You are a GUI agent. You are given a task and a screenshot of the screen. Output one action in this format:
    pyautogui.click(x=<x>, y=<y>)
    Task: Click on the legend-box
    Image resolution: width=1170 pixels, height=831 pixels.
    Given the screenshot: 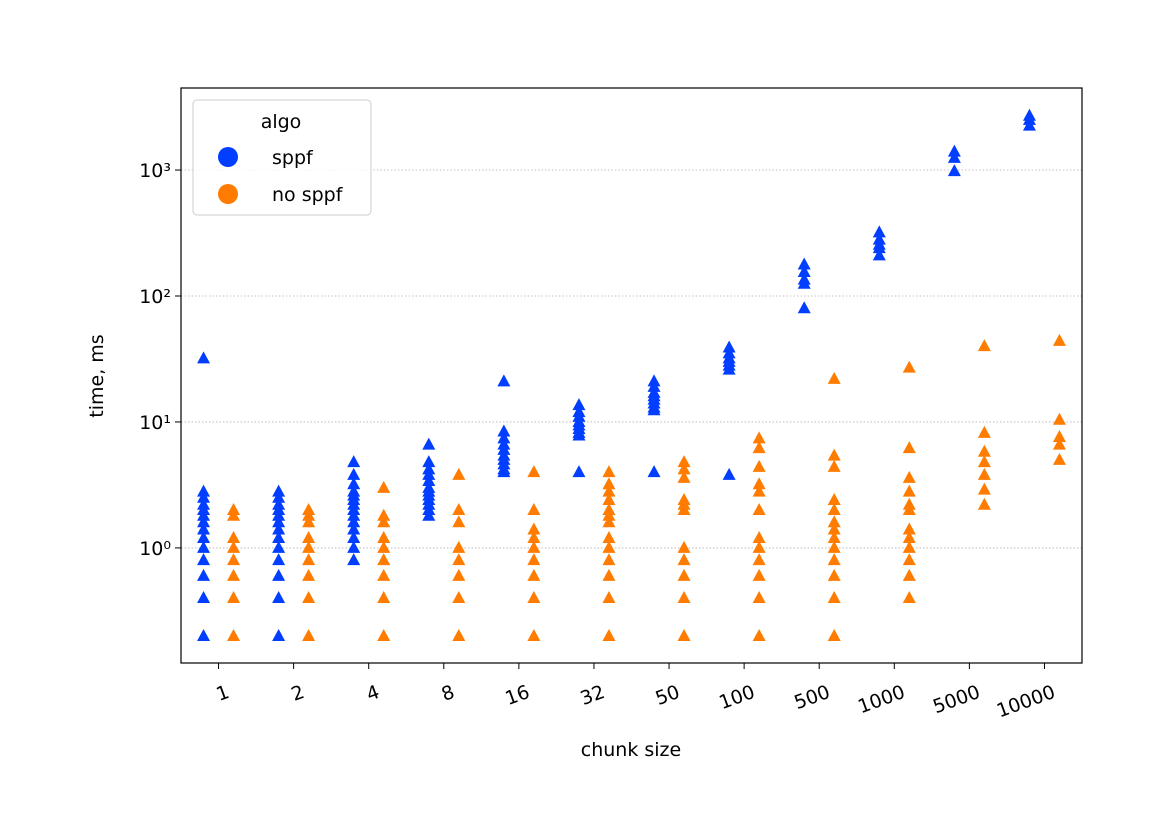 What is the action you would take?
    pyautogui.click(x=282, y=157)
    